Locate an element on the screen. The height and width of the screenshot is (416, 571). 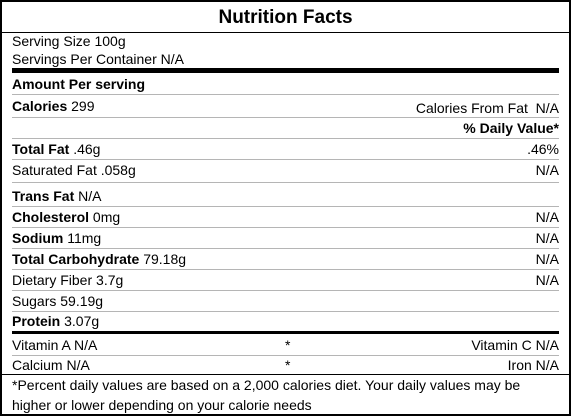
nutrient-name: Saturated Fat is located at coordinates (56, 170).